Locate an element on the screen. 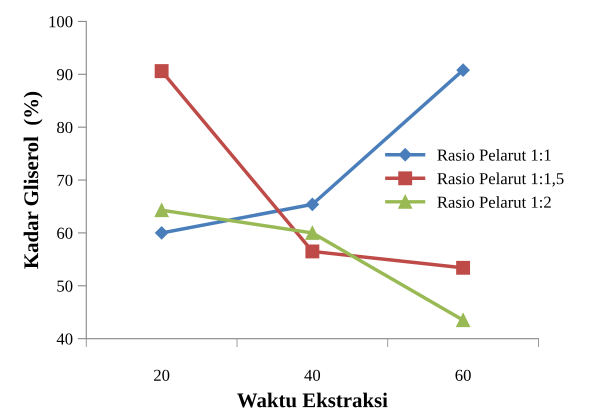 The width and height of the screenshot is (595, 412). y-tick-label: 70 is located at coordinates (65, 180).